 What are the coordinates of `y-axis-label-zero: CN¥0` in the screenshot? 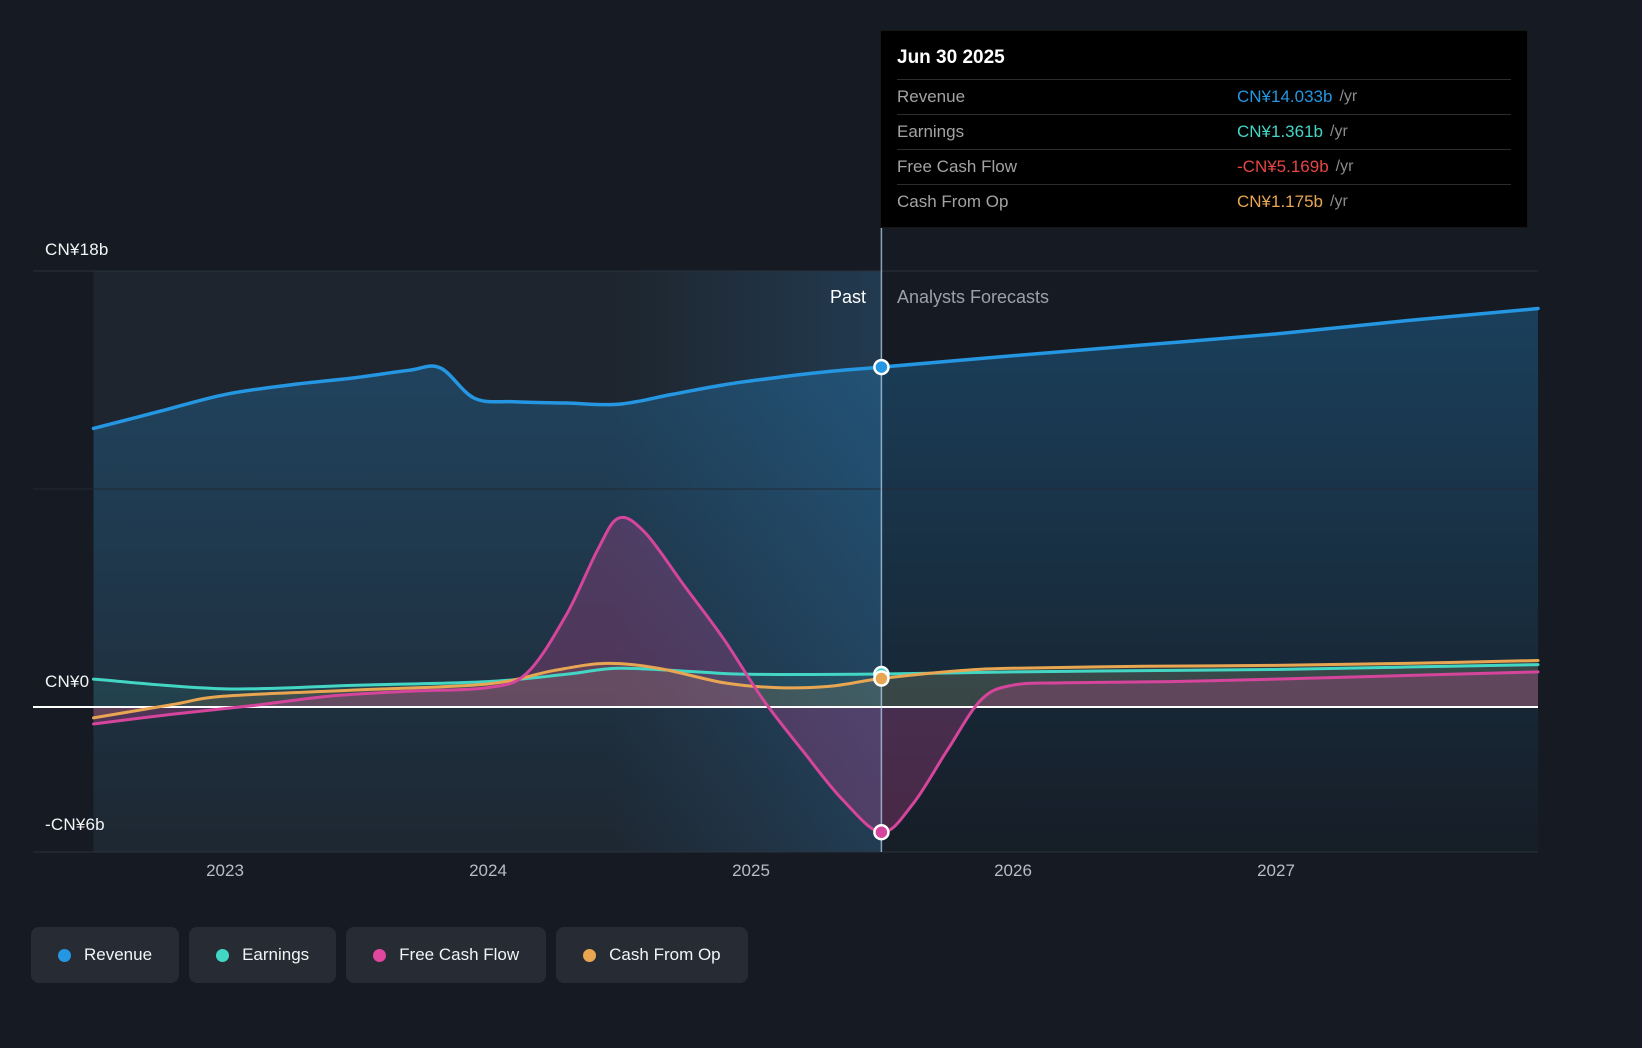 It's located at (67, 681).